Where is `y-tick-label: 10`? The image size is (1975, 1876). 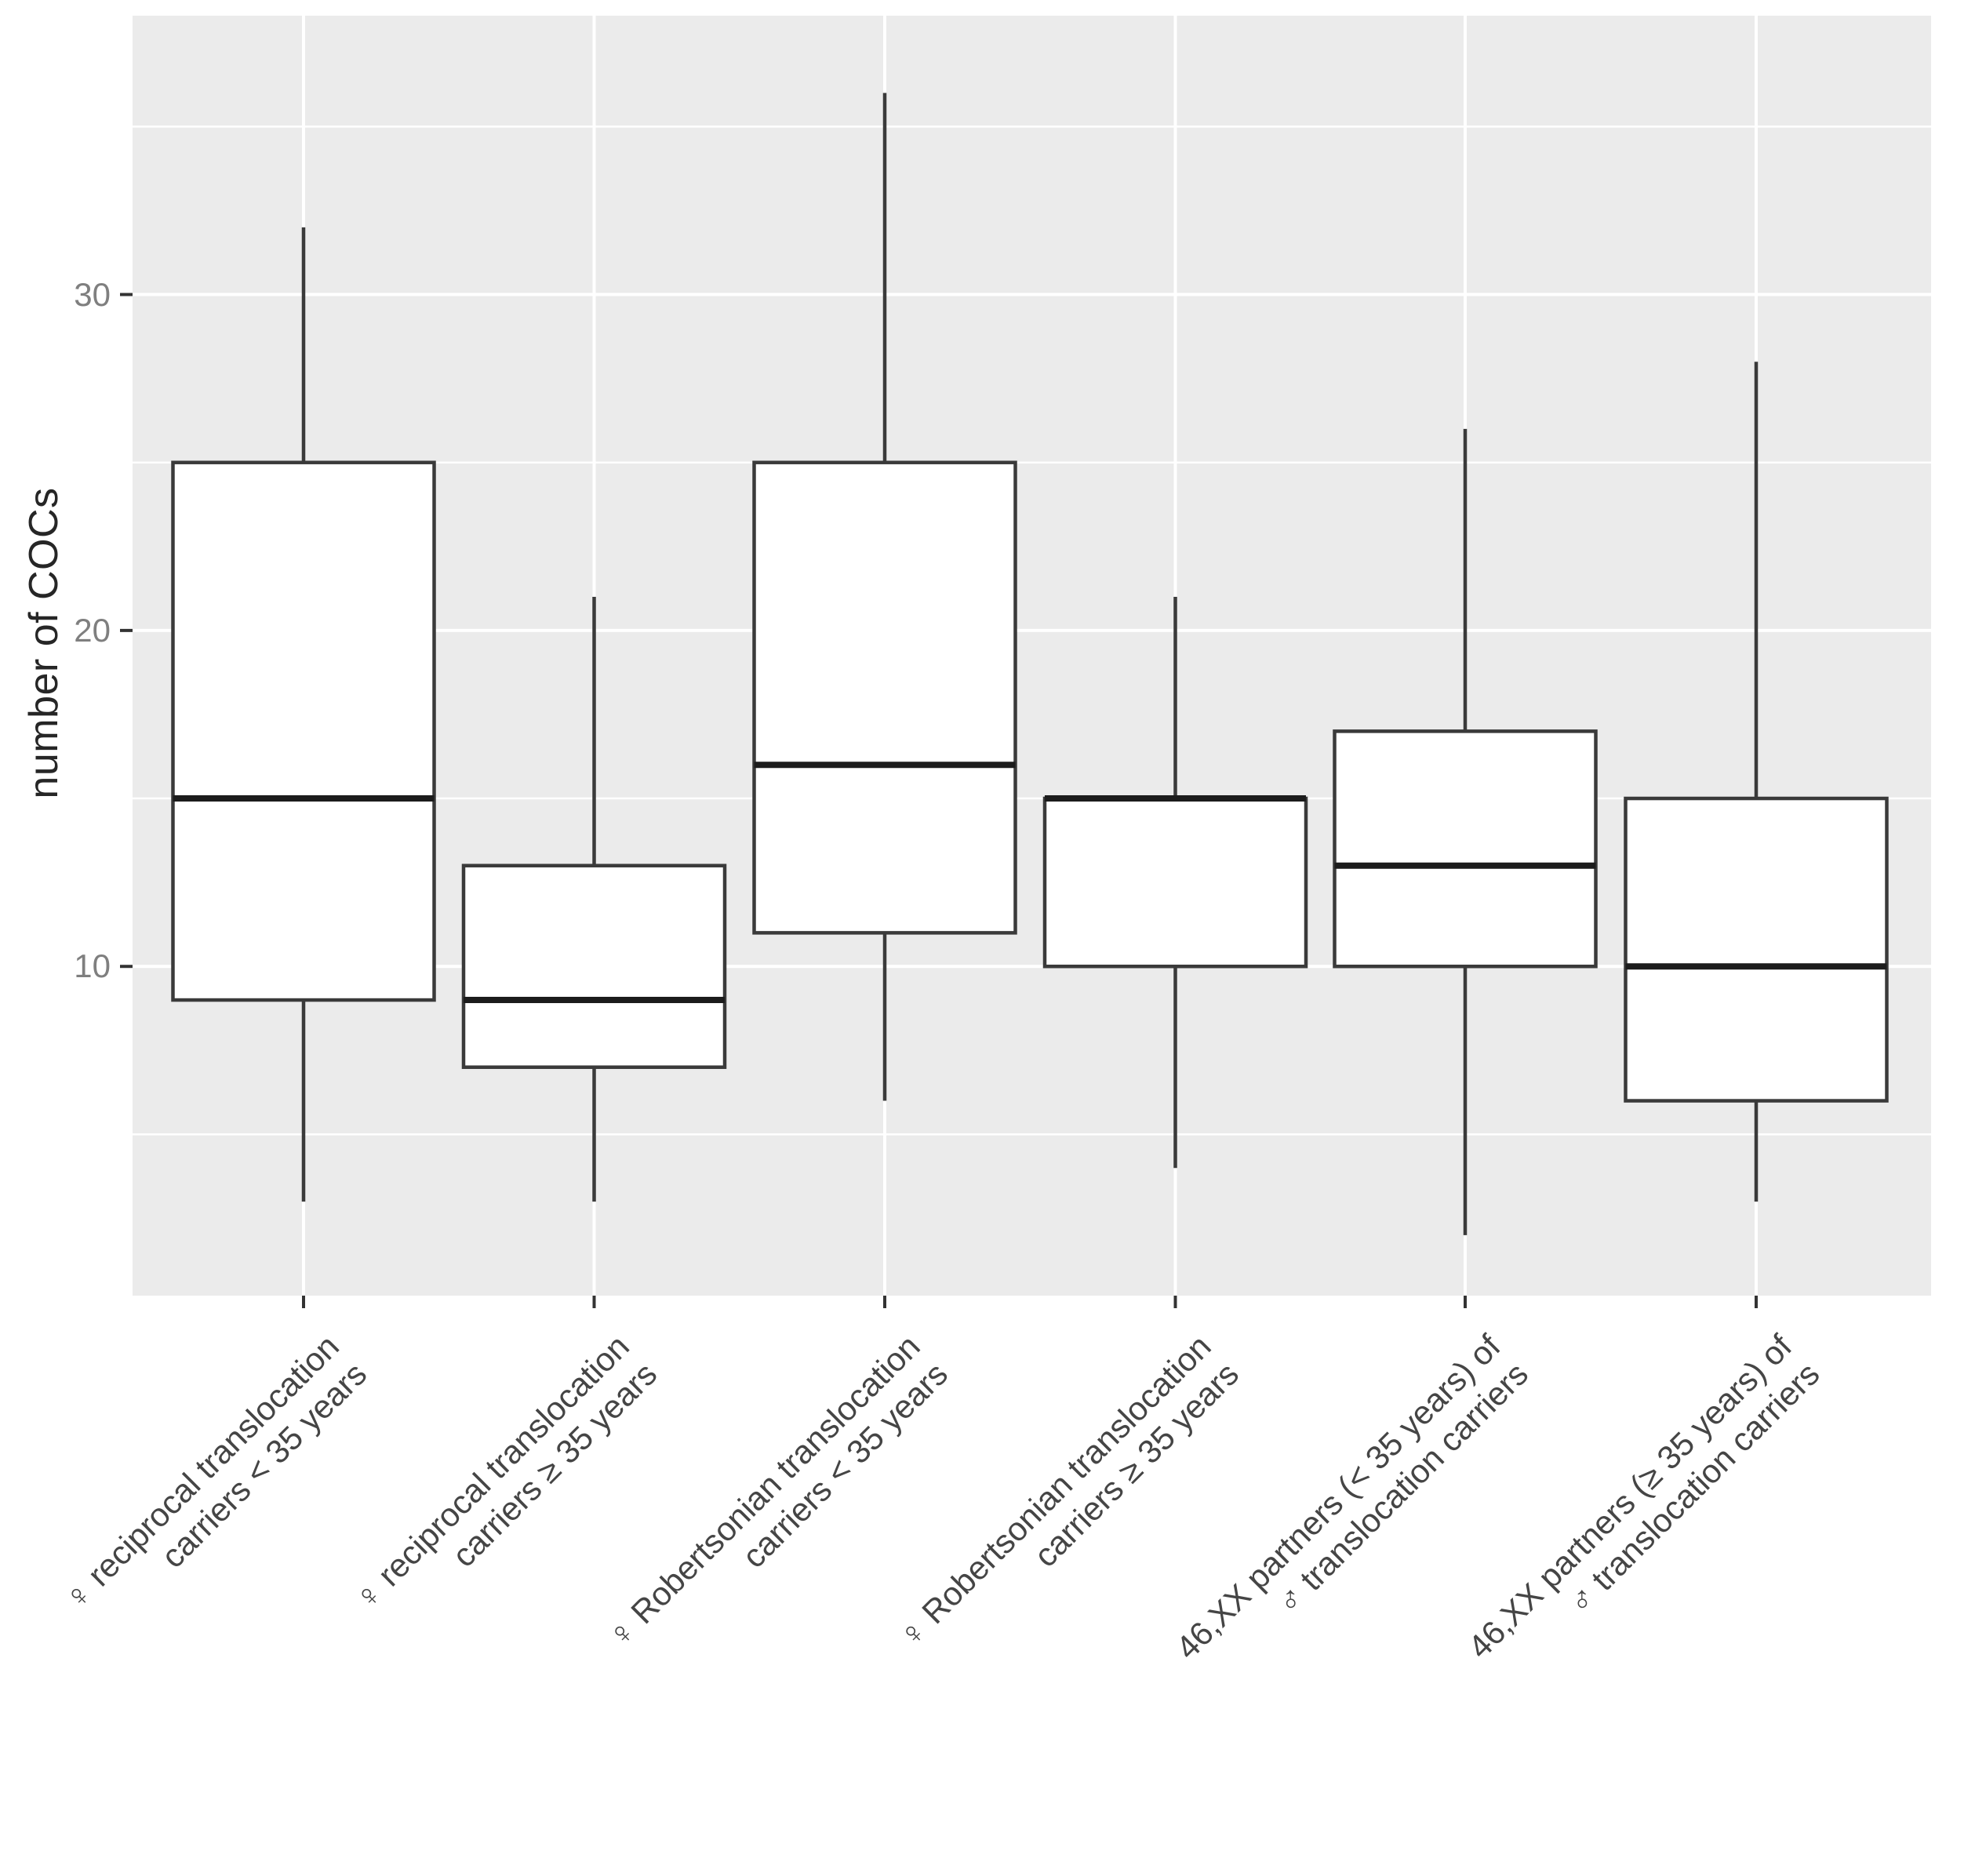
y-tick-label: 10 is located at coordinates (92, 966).